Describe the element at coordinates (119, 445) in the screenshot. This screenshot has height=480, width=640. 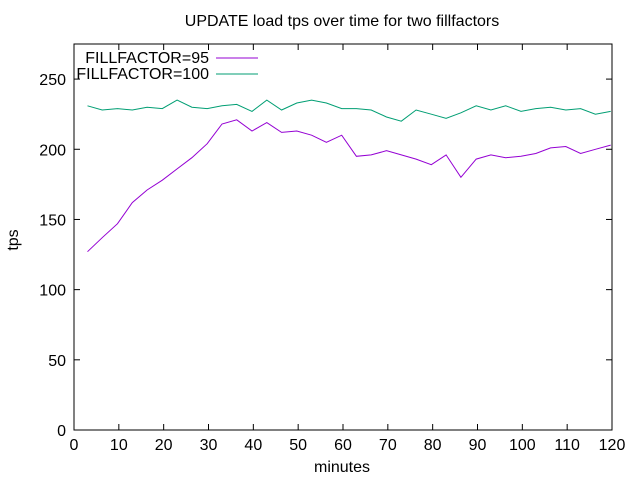
I see `x-tick-label: 10` at that location.